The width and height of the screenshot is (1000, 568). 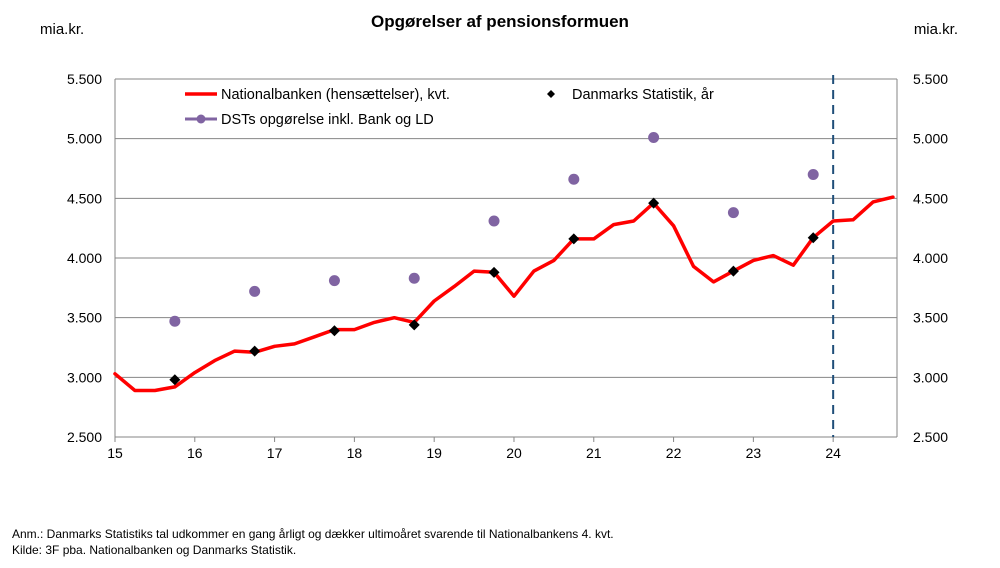 What do you see at coordinates (643, 95) in the screenshot?
I see `legend-label-danmarks-statistik: Danmarks Statistik, år` at bounding box center [643, 95].